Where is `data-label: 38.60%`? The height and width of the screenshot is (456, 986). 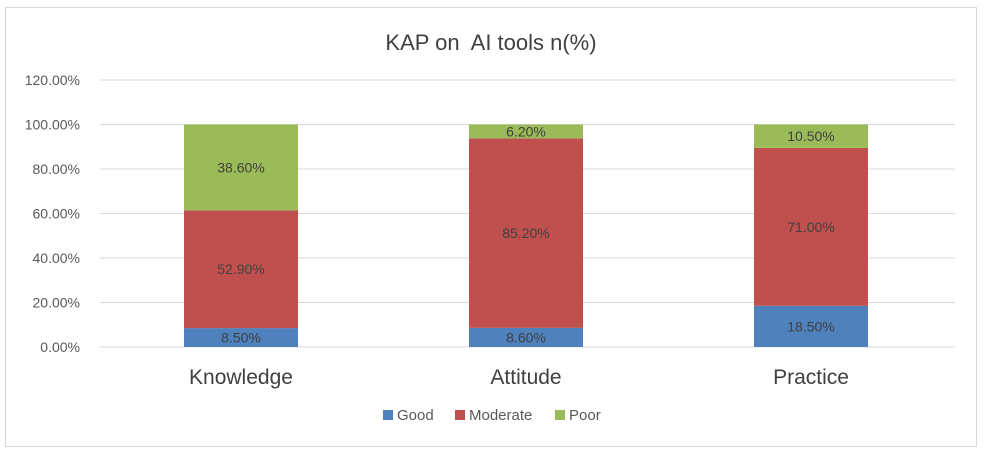 data-label: 38.60% is located at coordinates (240, 167).